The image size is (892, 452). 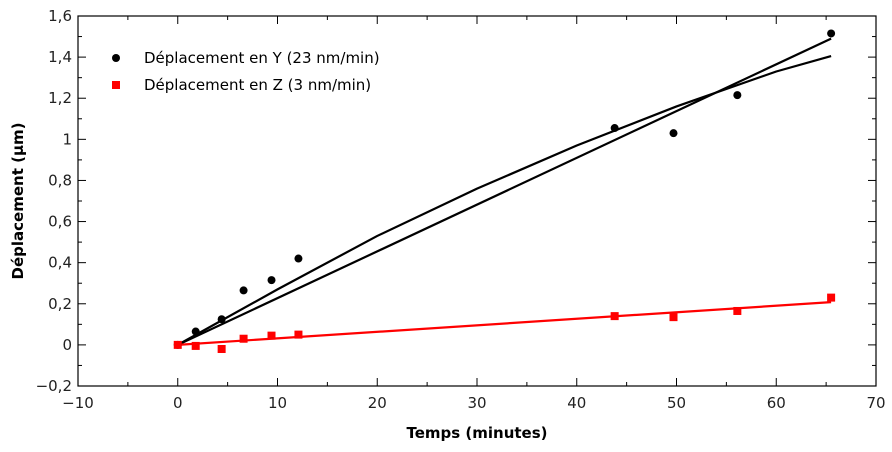 I want to click on x-tick-label: 30, so click(x=476, y=403).